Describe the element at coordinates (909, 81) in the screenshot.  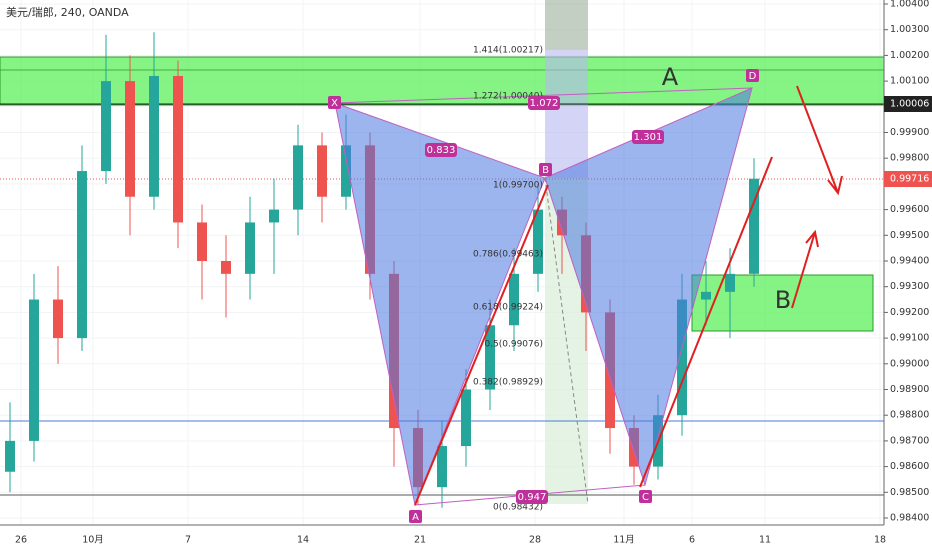
I see `y-tick-label: 1.00100` at that location.